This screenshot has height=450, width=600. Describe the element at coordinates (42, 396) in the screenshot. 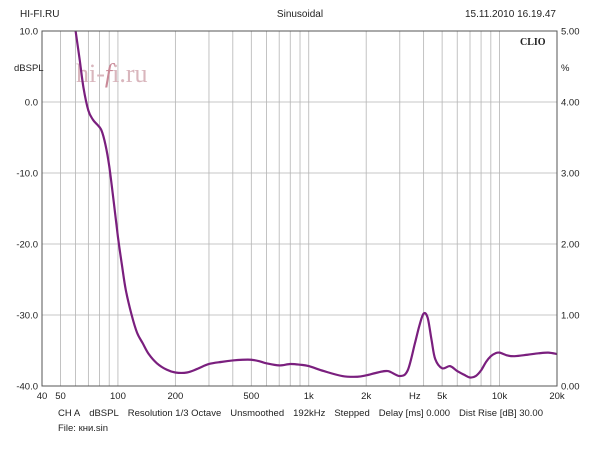

I see `x-tick-label: 40` at that location.